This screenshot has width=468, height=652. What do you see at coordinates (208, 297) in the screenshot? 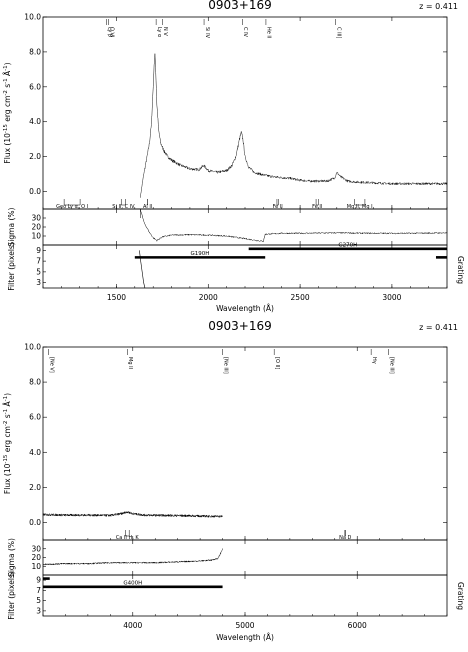
I see `x-tick-label: 2000` at bounding box center [208, 297].